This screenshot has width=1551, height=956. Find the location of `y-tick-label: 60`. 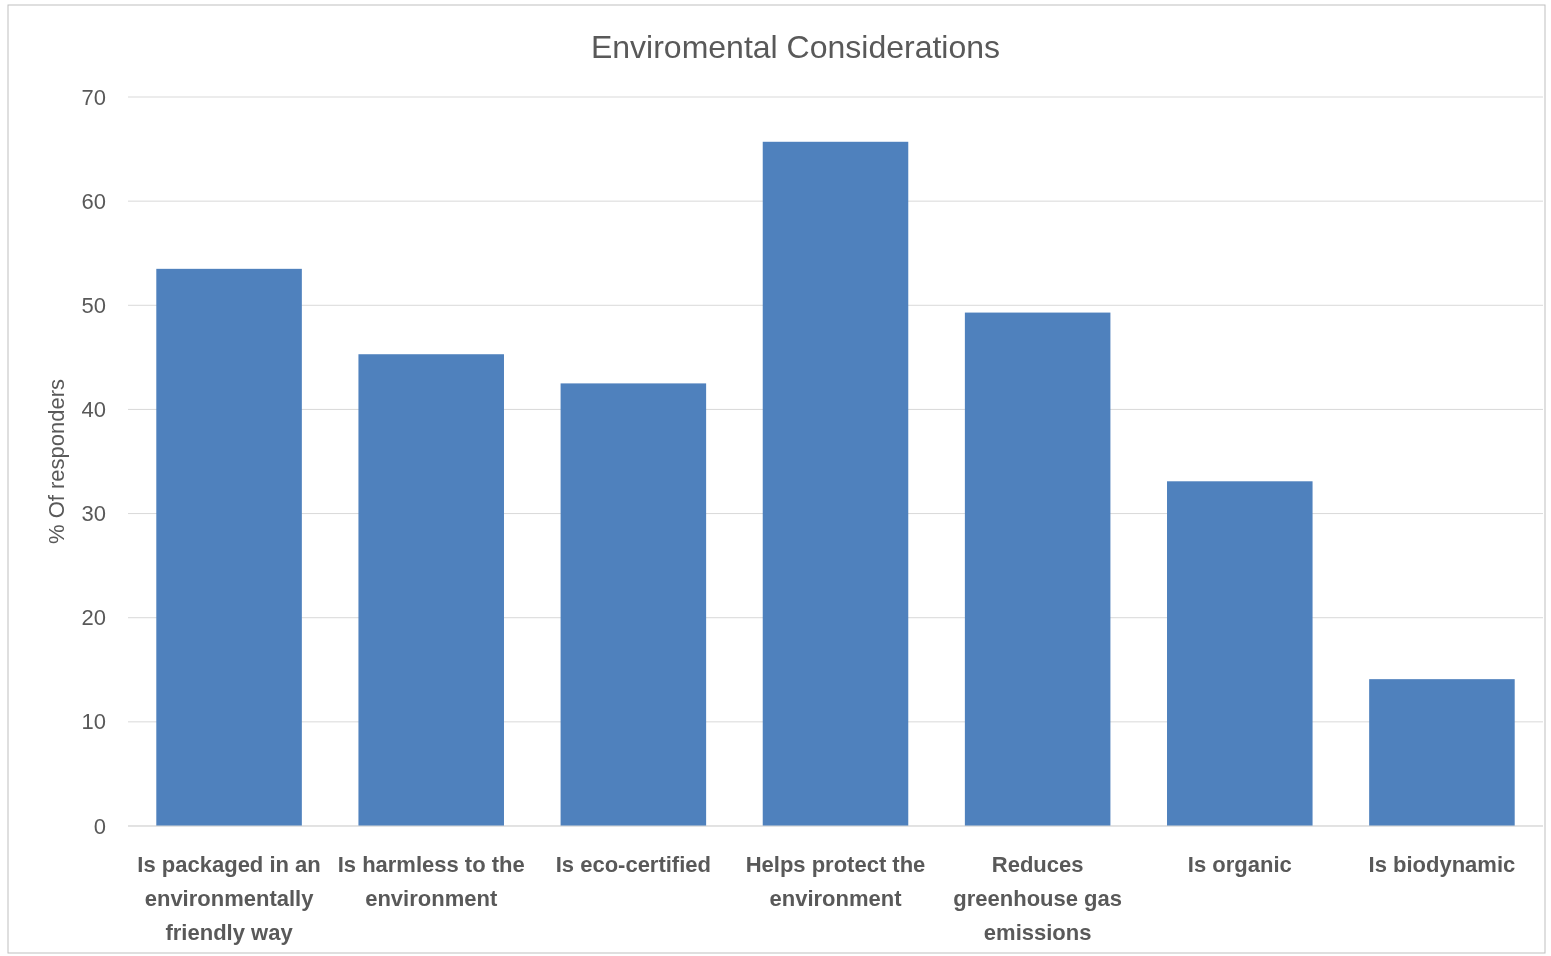

y-tick-label: 60 is located at coordinates (93, 201).